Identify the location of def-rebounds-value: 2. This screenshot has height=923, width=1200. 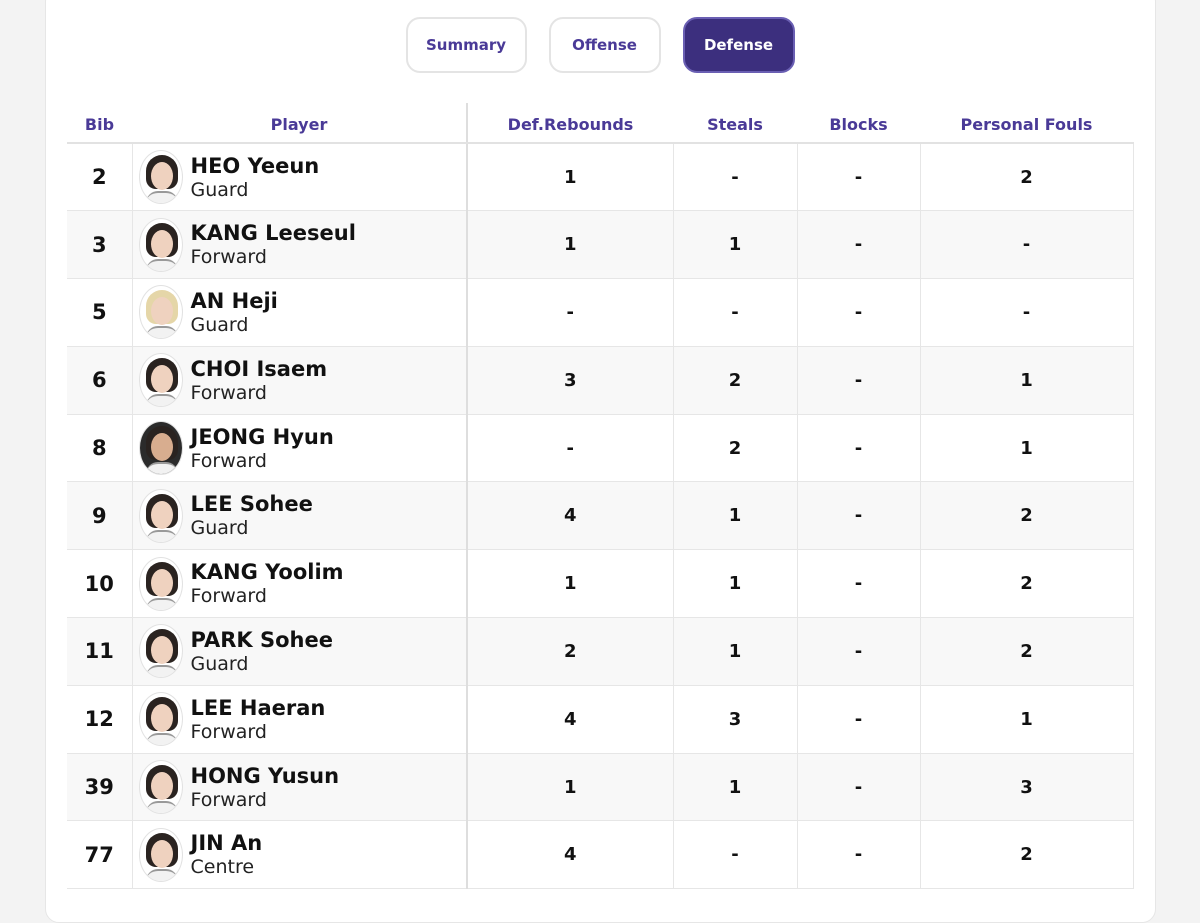
(570, 651).